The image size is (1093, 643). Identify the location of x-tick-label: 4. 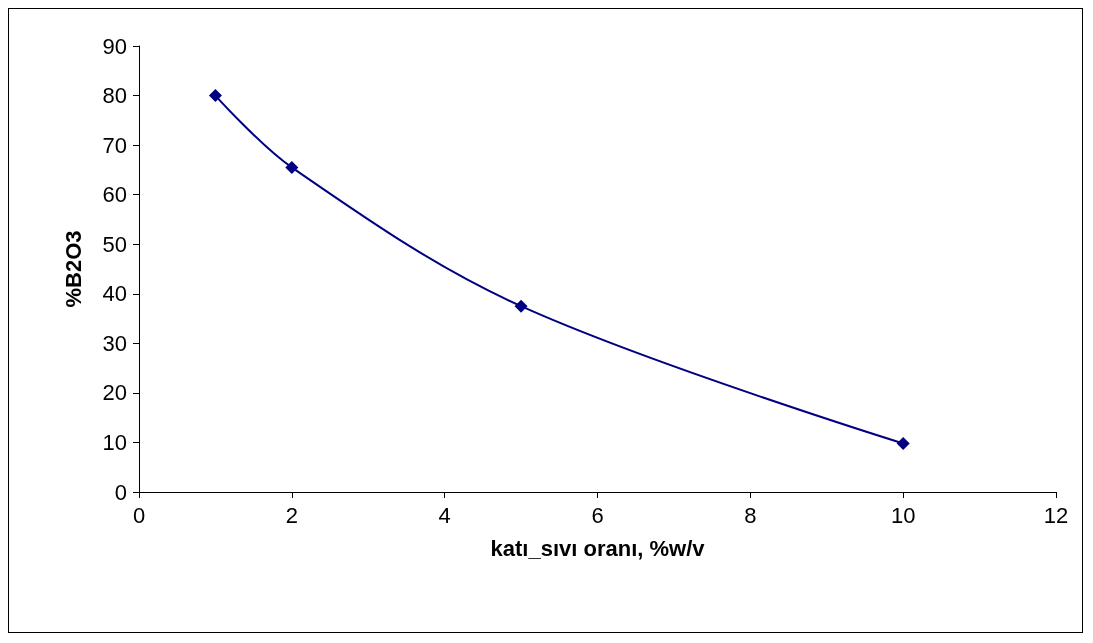
(444, 515).